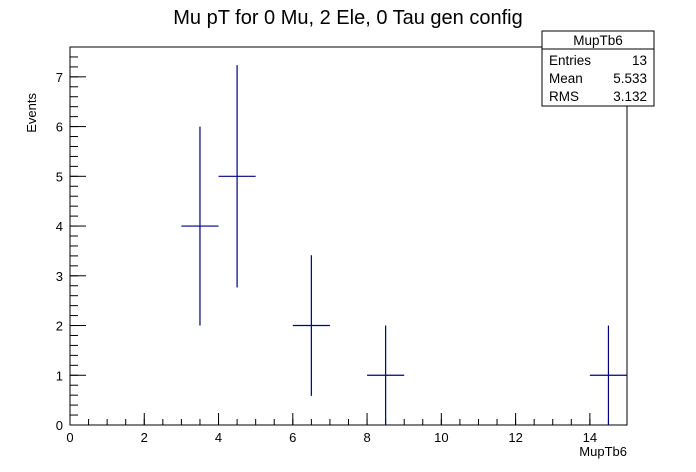 Image resolution: width=696 pixels, height=472 pixels. I want to click on x-tick-label: 8, so click(366, 437).